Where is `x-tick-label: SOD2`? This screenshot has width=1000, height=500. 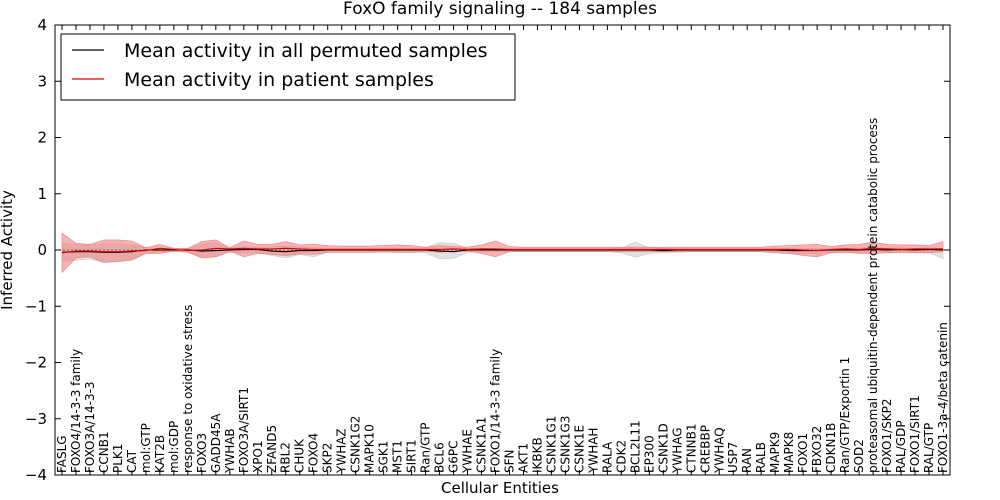
x-tick-label: SOD2 is located at coordinates (859, 456).